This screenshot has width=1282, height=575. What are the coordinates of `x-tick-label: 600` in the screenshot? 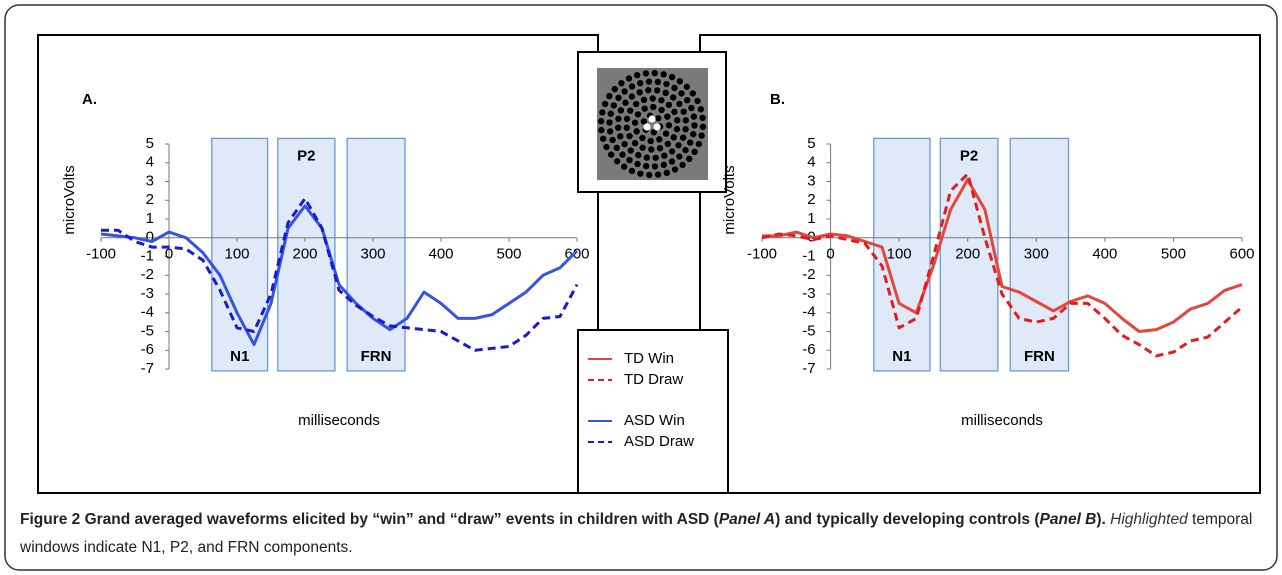 It's located at (1241, 254).